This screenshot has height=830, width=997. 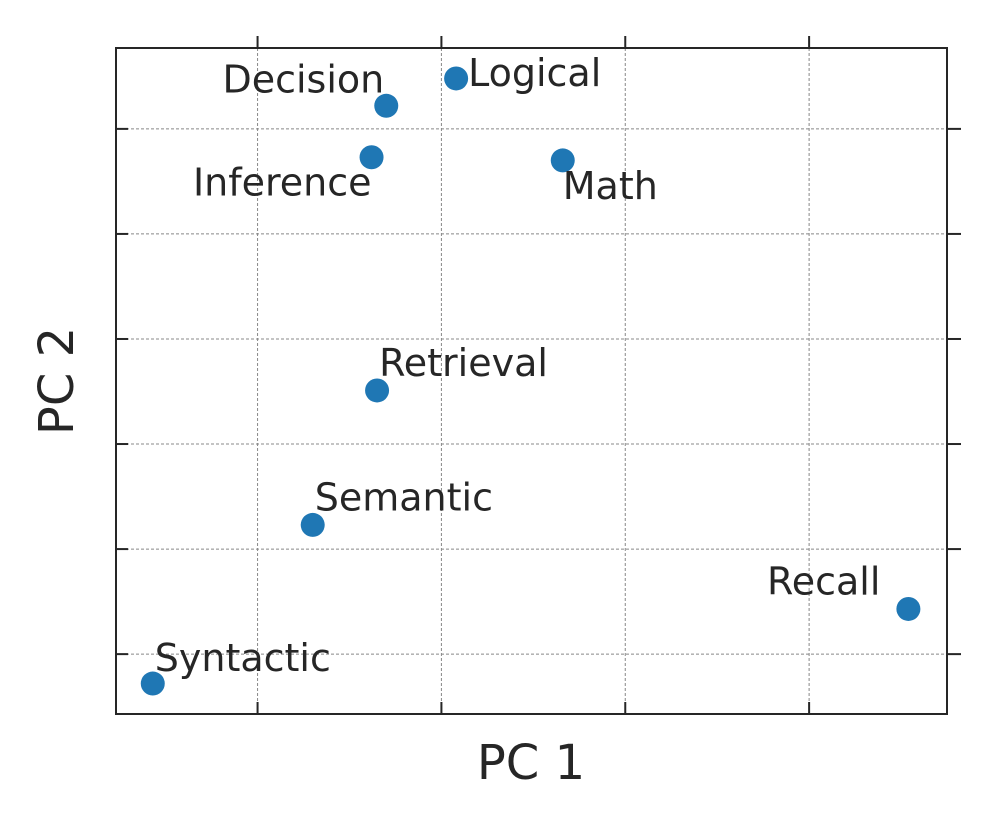 What do you see at coordinates (303, 79) in the screenshot?
I see `point-label: Decision` at bounding box center [303, 79].